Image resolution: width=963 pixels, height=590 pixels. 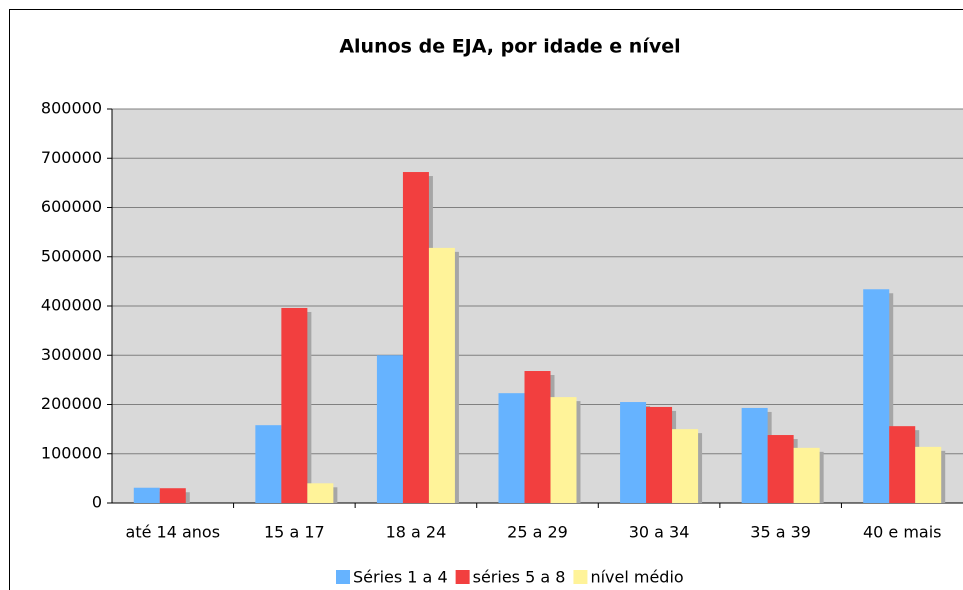 I want to click on x-tick-label: 30 a 34, so click(x=659, y=532).